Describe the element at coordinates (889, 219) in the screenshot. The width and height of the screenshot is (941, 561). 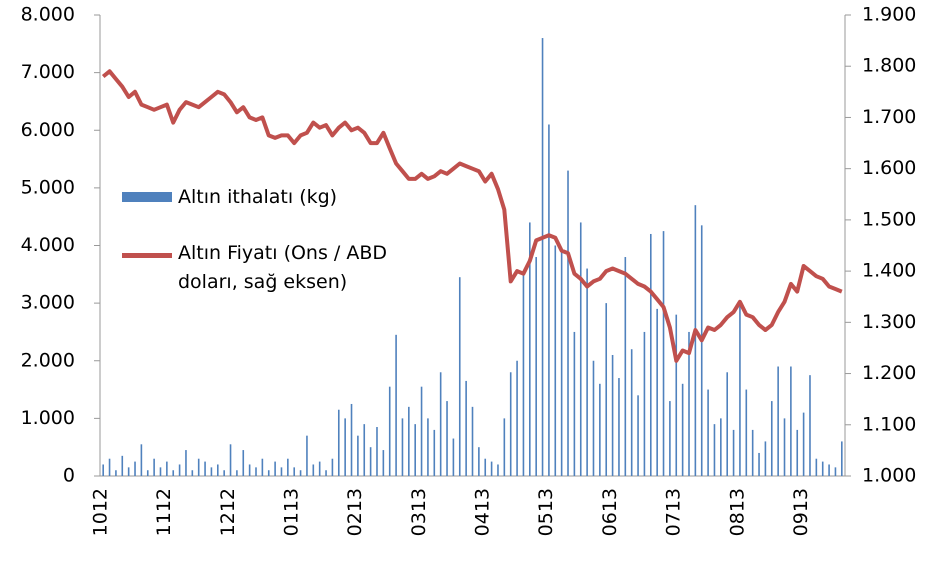
I see `y2-tick-label: 1.500` at that location.